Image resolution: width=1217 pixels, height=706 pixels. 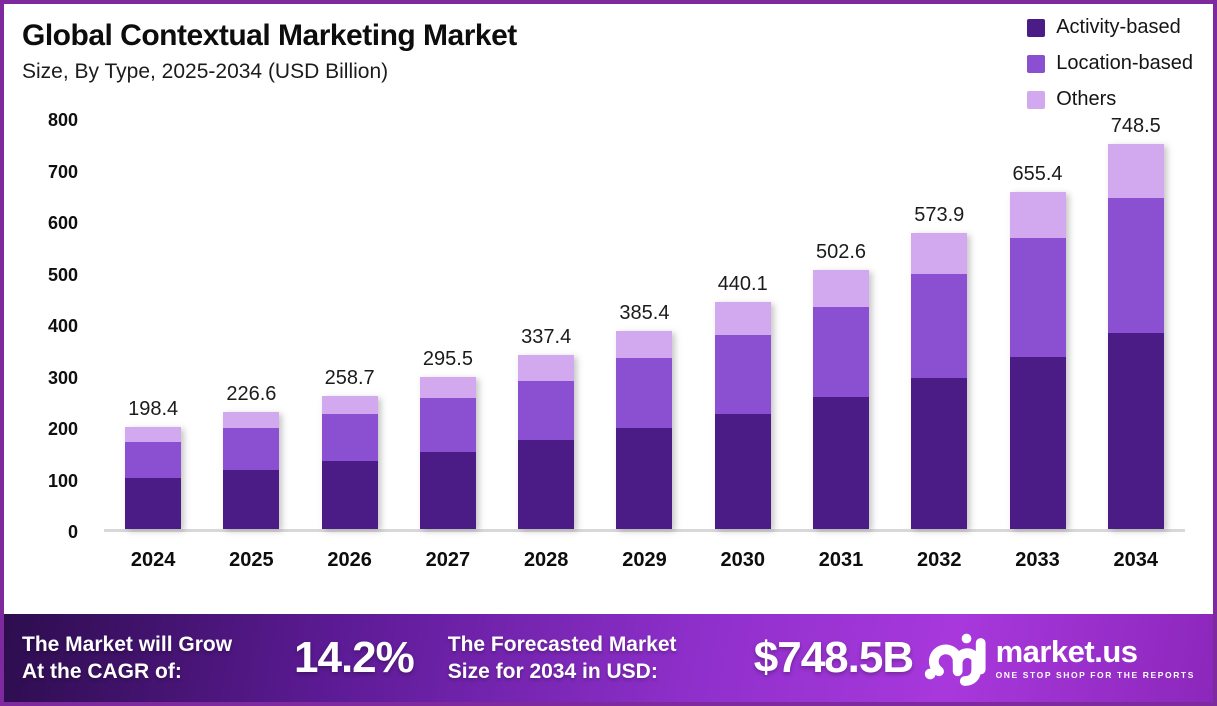 I want to click on bar-segment-location-based-2028, so click(x=546, y=410).